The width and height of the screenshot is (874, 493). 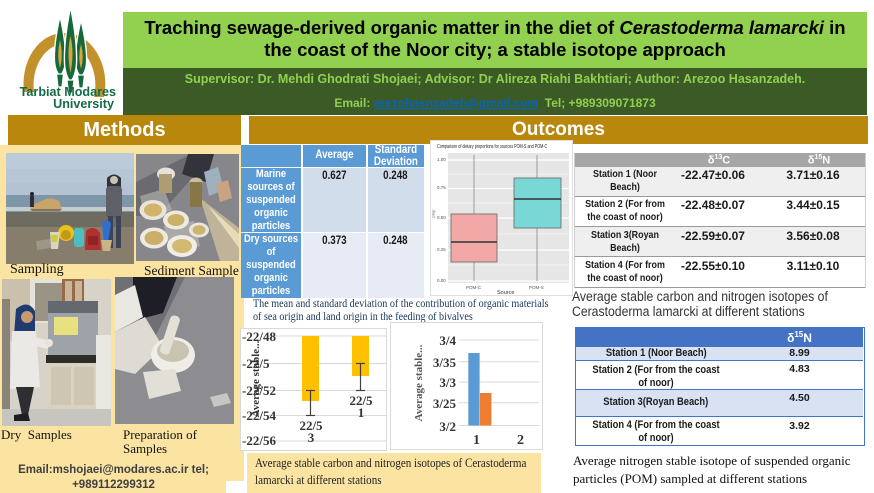 I want to click on svg-text: University, so click(x=83, y=104).